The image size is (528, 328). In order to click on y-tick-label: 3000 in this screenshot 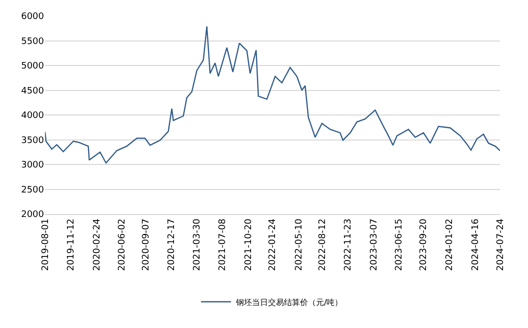, I will do `click(32, 165)`.